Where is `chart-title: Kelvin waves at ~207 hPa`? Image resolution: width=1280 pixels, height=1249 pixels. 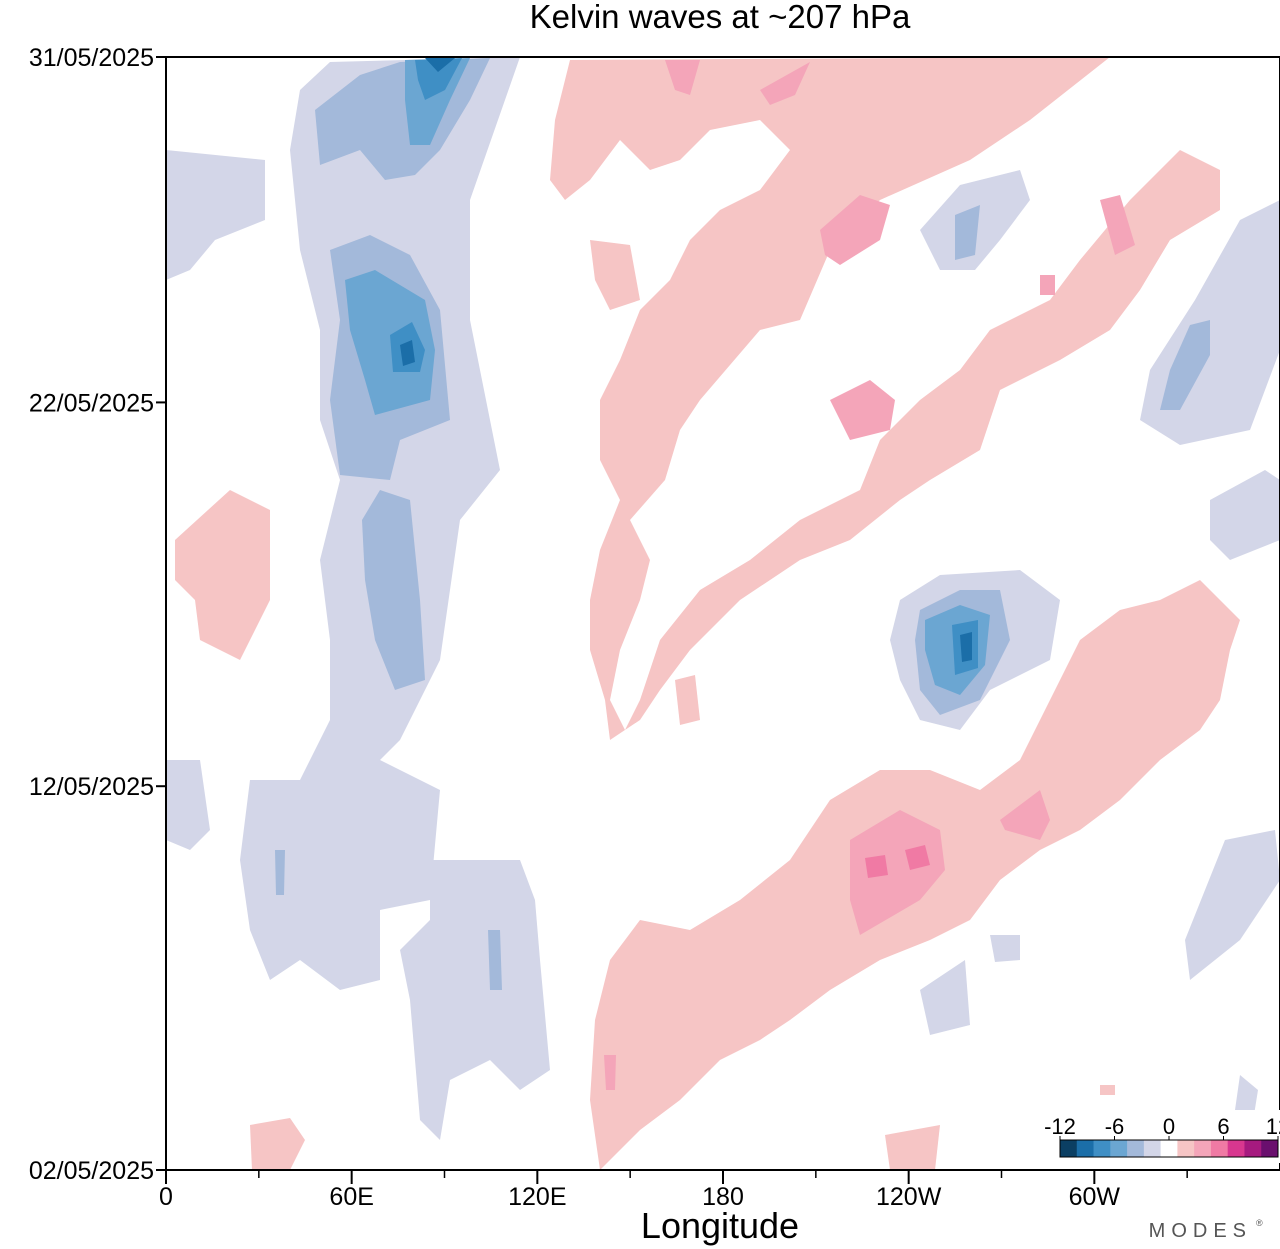
chart-title: Kelvin waves at ~207 hPa is located at coordinates (720, 17).